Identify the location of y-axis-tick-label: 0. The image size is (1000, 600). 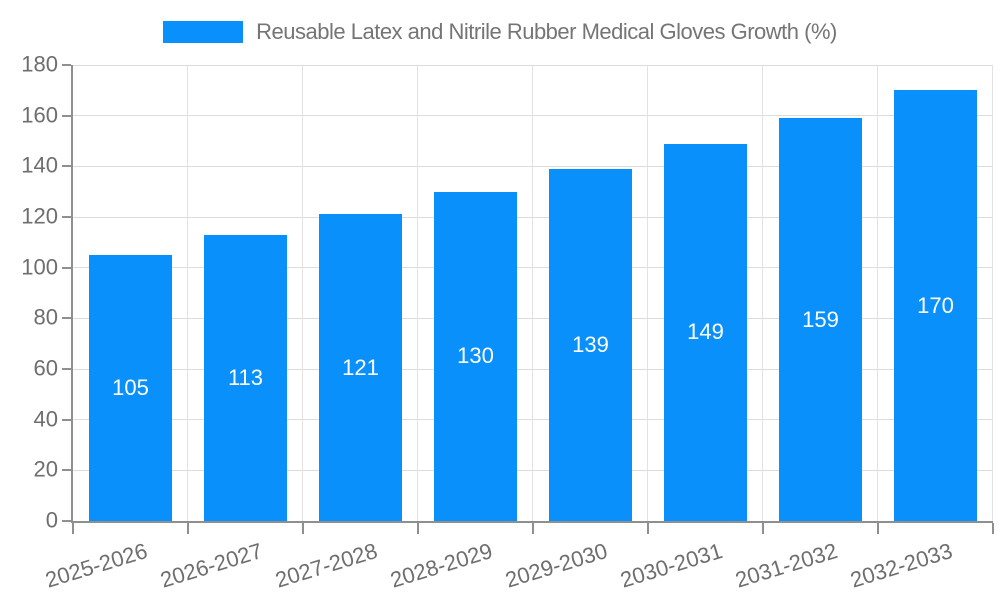
(51, 520).